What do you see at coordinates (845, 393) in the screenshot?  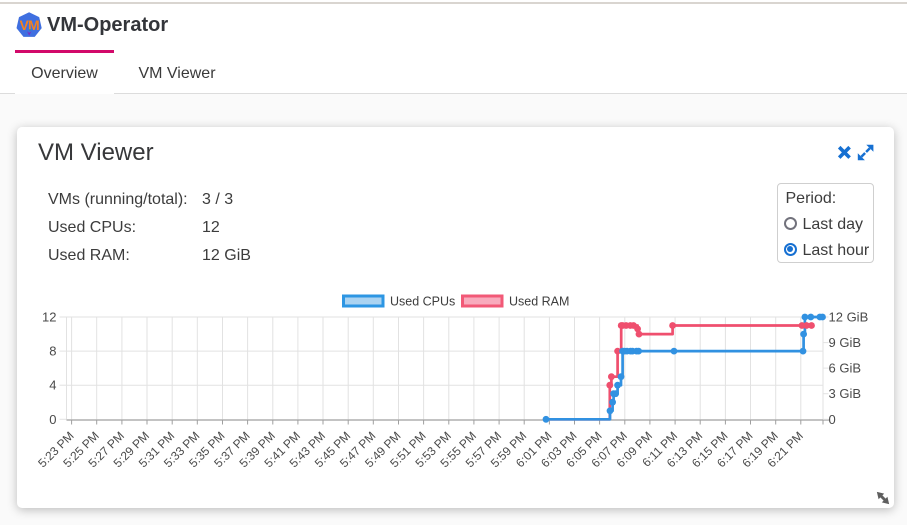 I see `svg-text: 3 GiB` at bounding box center [845, 393].